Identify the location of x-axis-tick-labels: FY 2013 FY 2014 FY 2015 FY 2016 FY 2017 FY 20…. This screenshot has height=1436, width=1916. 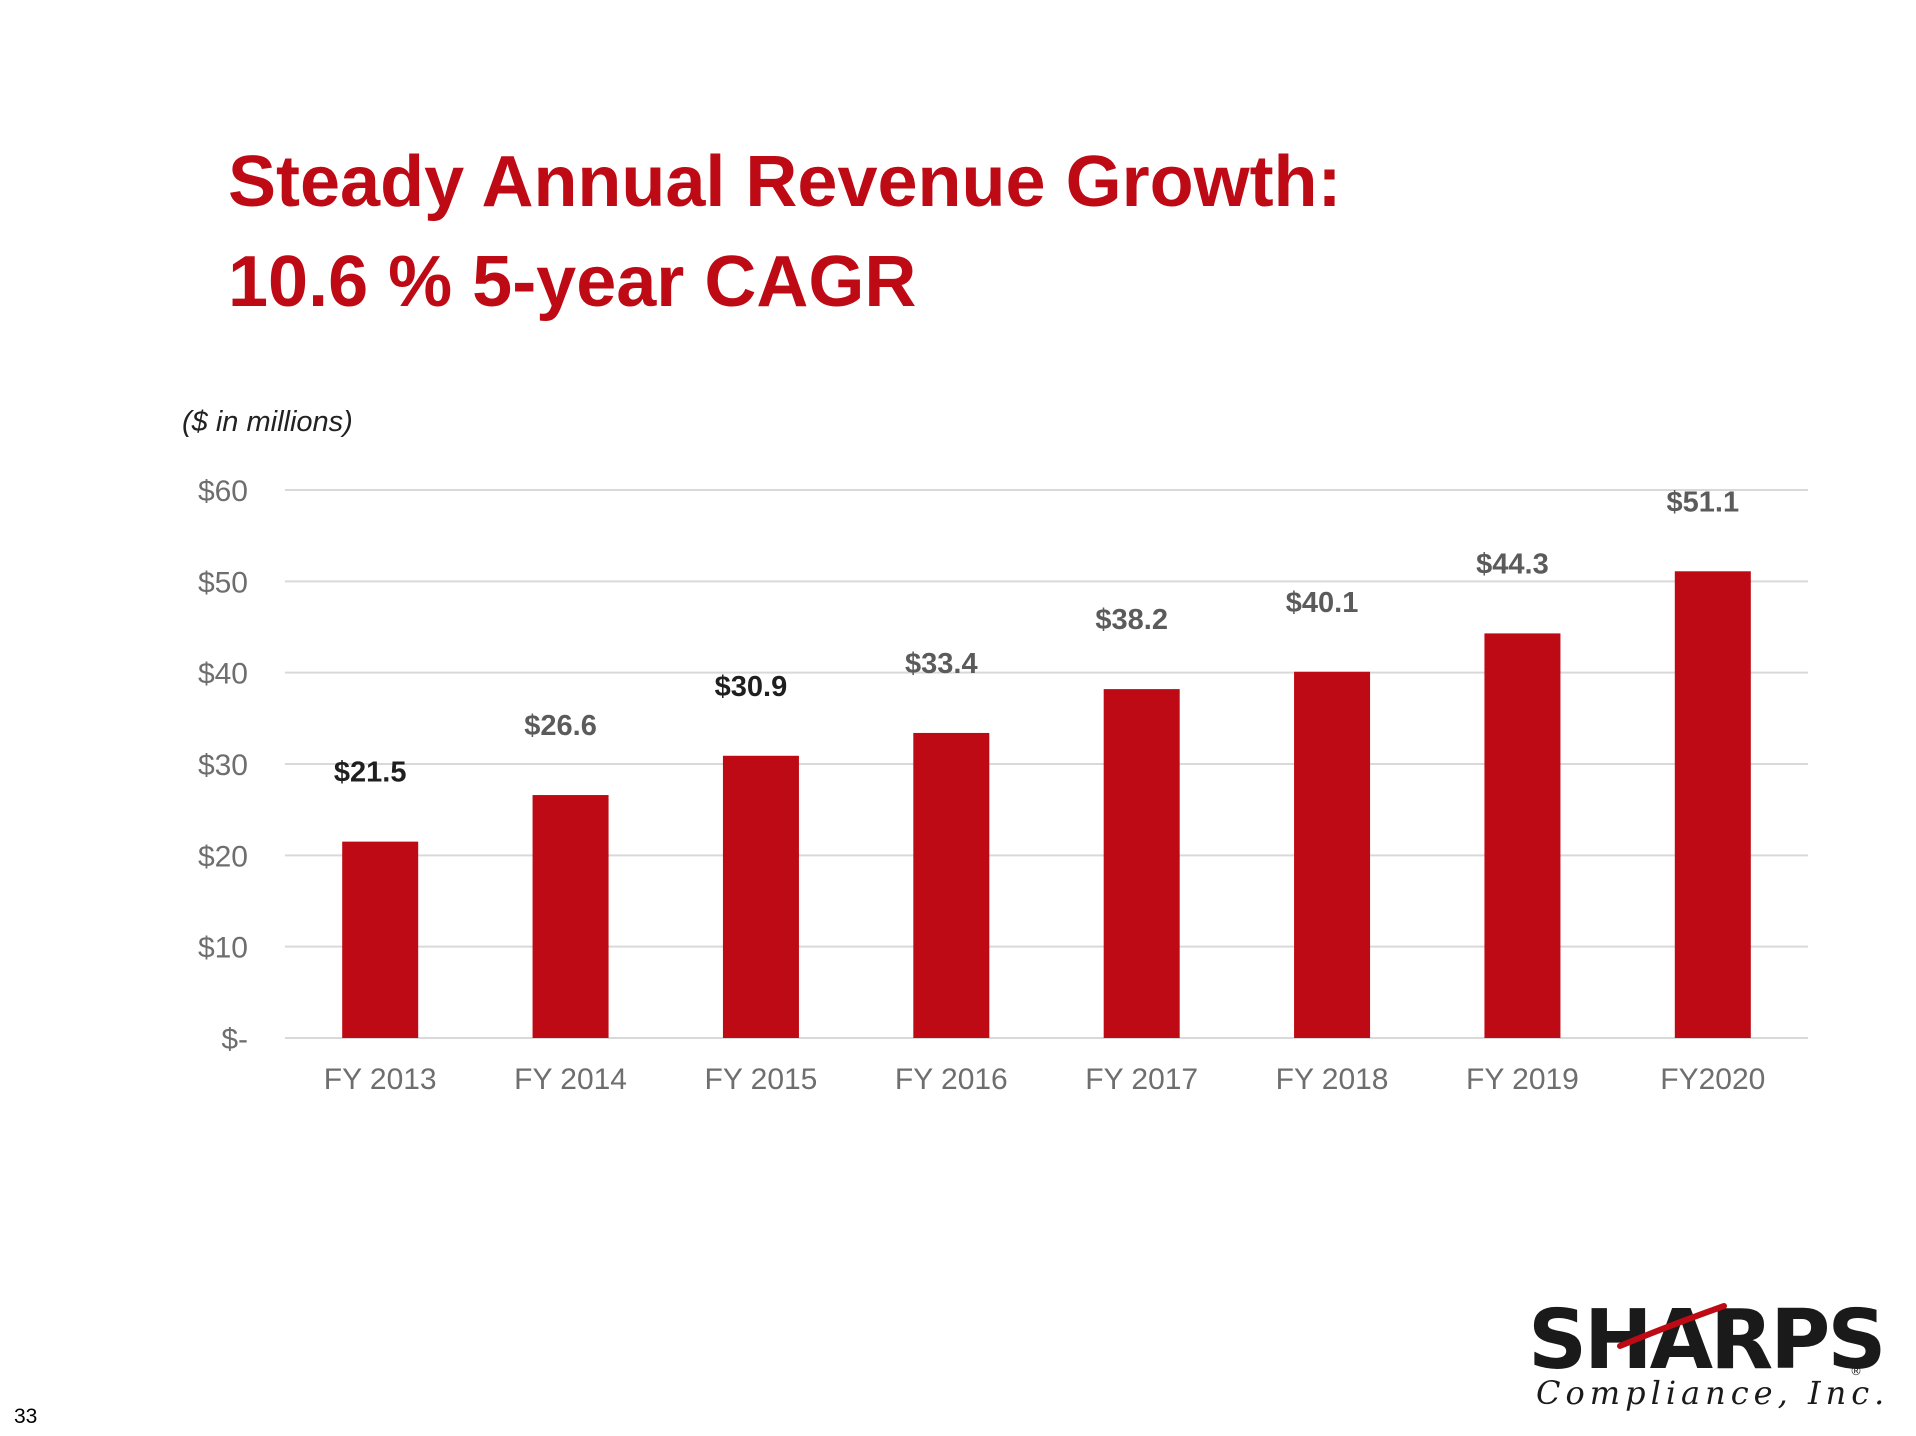
(1045, 1079).